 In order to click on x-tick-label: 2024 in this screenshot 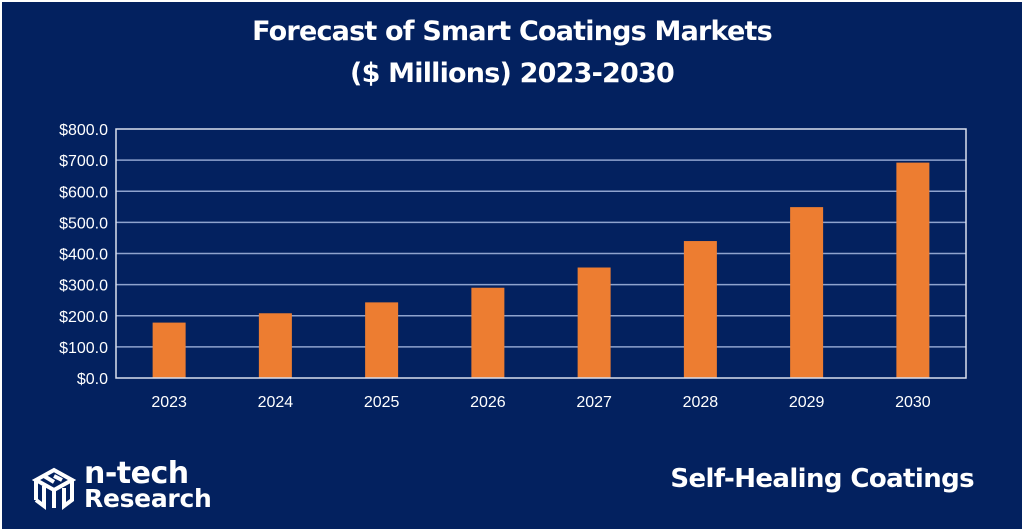, I will do `click(276, 402)`.